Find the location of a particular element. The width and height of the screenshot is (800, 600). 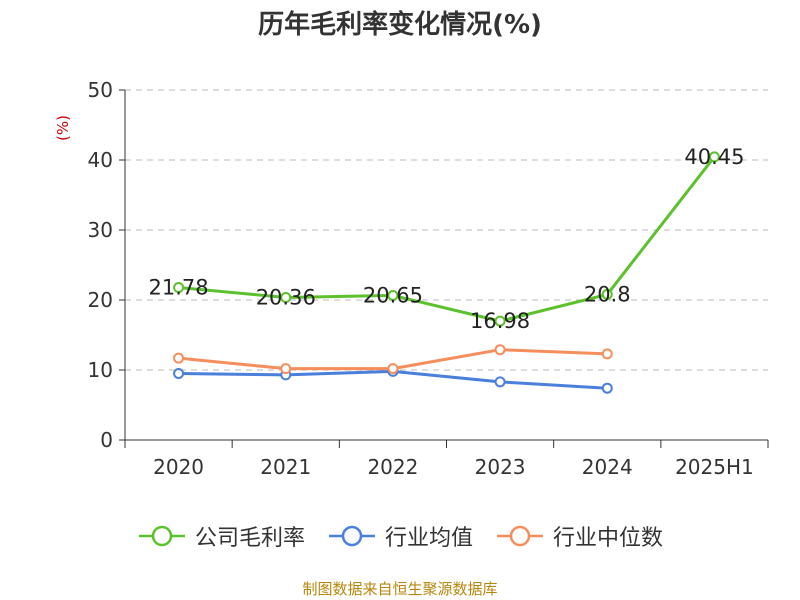

legend-item: 行业中位数 is located at coordinates (579, 536).